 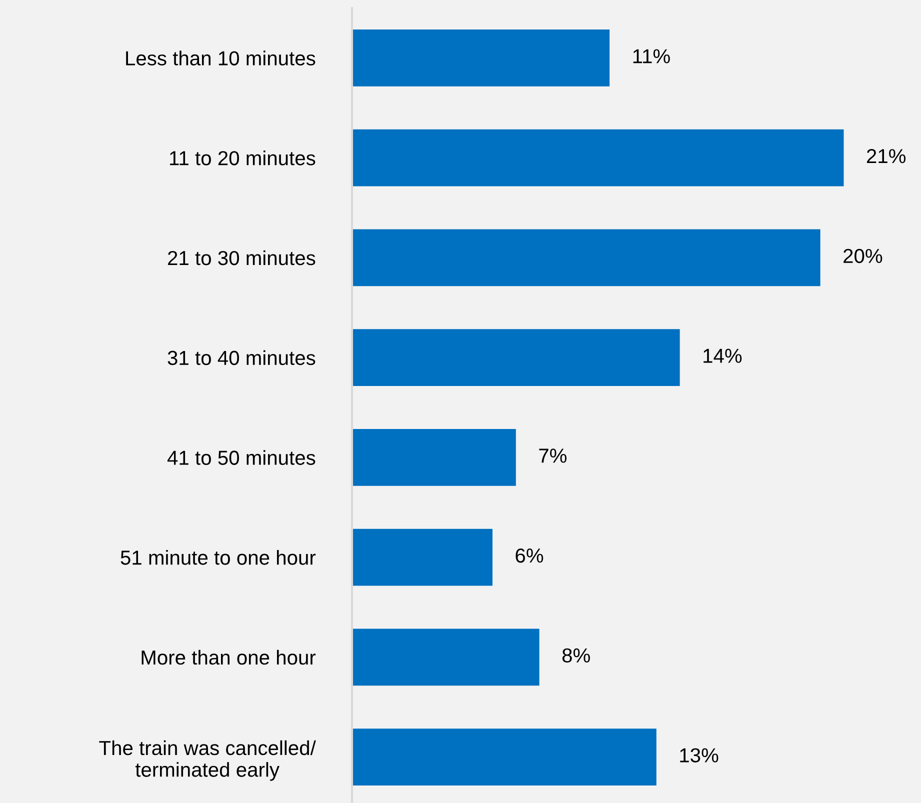 What do you see at coordinates (576, 655) in the screenshot?
I see `data-label: 8%` at bounding box center [576, 655].